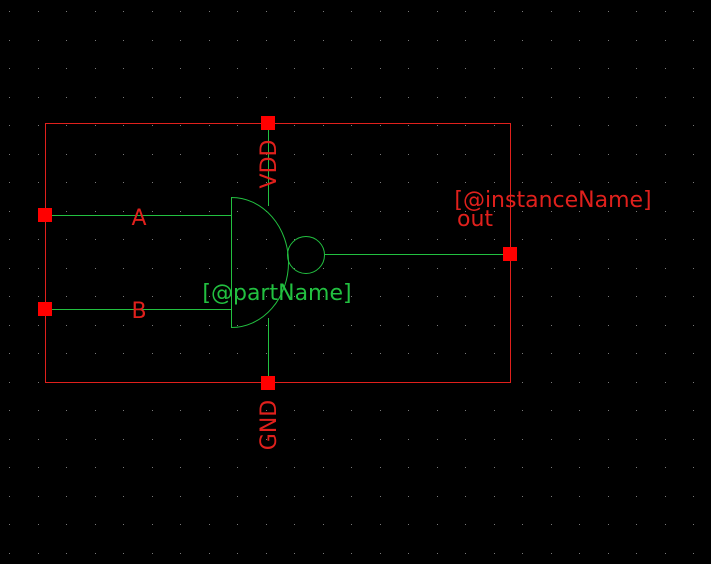 This screenshot has width=711, height=564. What do you see at coordinates (45, 309) in the screenshot?
I see `pin-b` at bounding box center [45, 309].